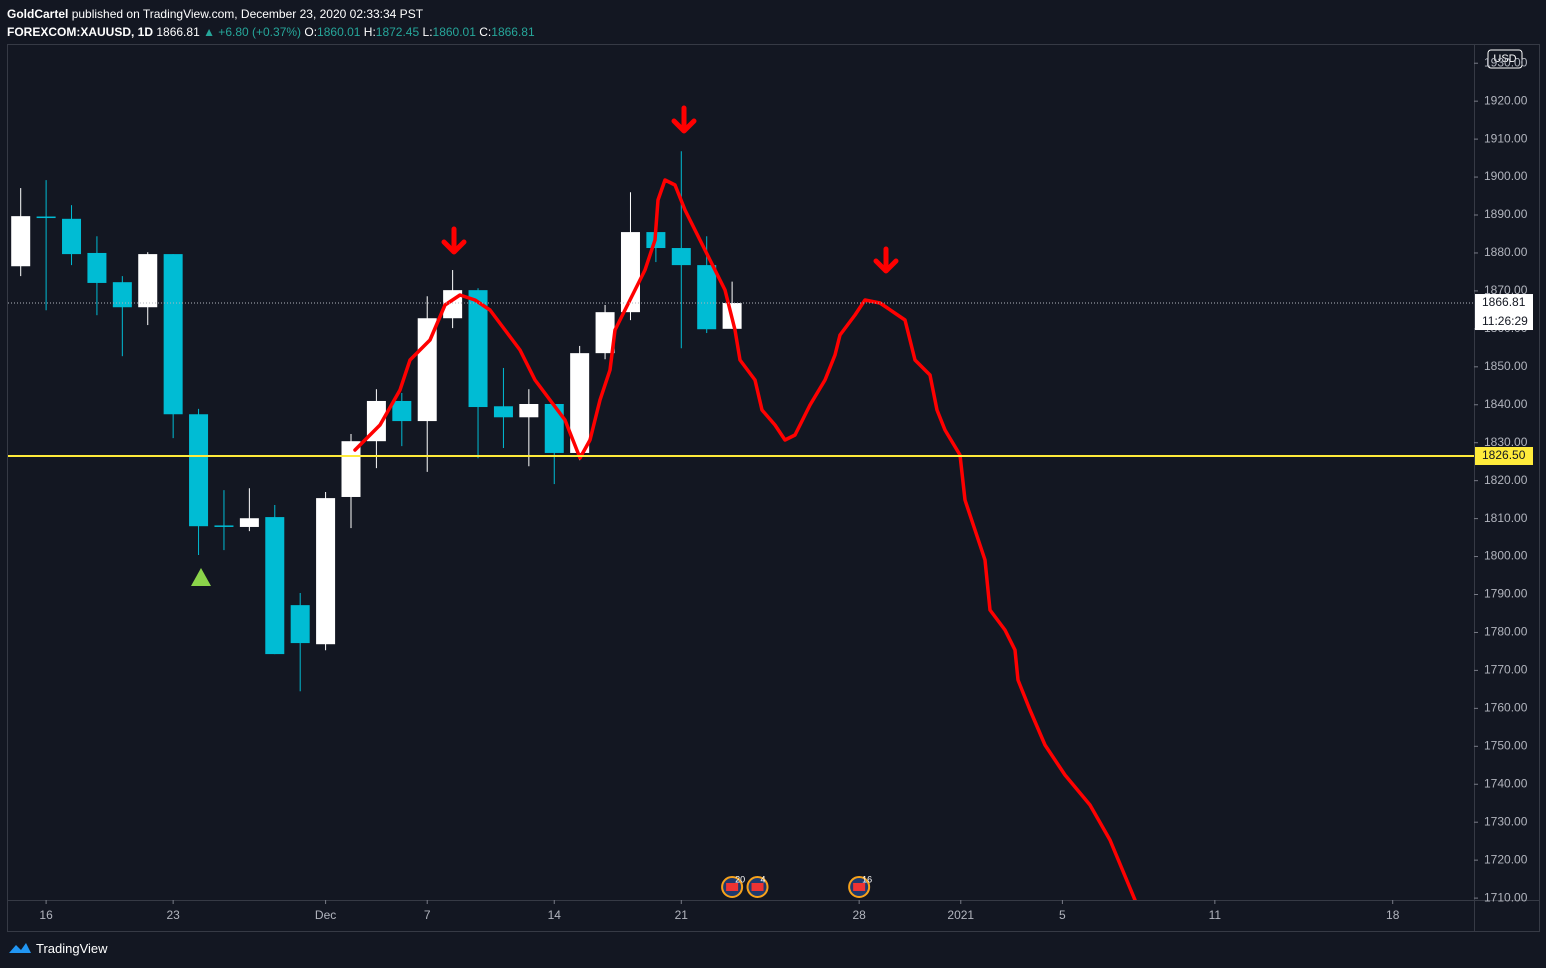 This screenshot has width=1546, height=968. What do you see at coordinates (1062, 915) in the screenshot?
I see `x-tick-label: 5` at bounding box center [1062, 915].